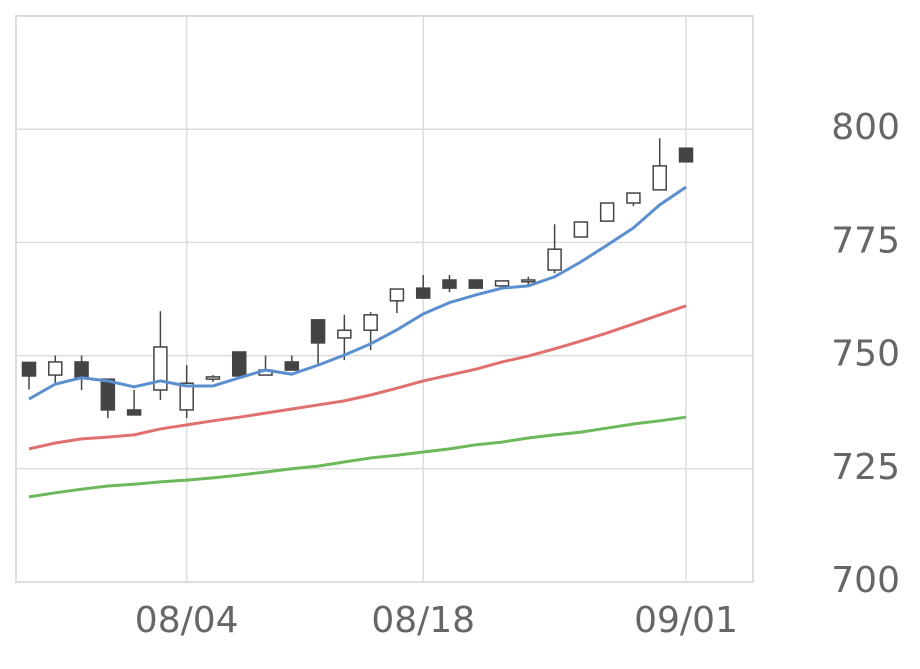 This screenshot has height=669, width=920. What do you see at coordinates (865, 467) in the screenshot?
I see `y-tick-label: 725` at bounding box center [865, 467].